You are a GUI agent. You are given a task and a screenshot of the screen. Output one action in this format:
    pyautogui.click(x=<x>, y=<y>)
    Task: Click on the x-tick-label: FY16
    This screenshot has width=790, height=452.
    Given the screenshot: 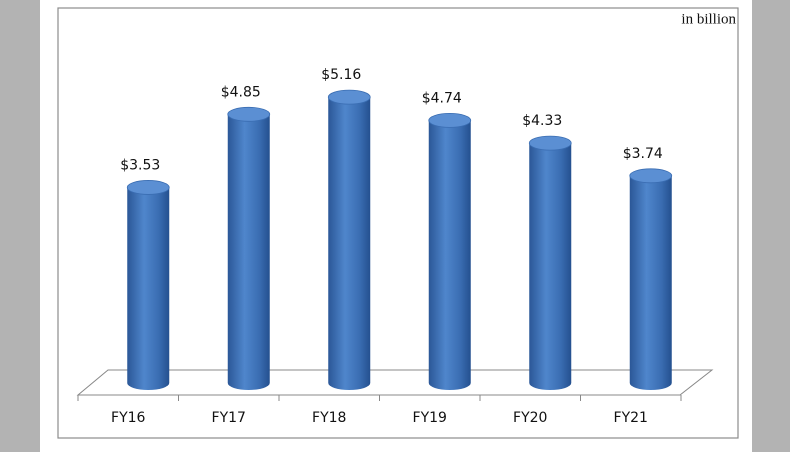 What is the action you would take?
    pyautogui.click(x=128, y=418)
    